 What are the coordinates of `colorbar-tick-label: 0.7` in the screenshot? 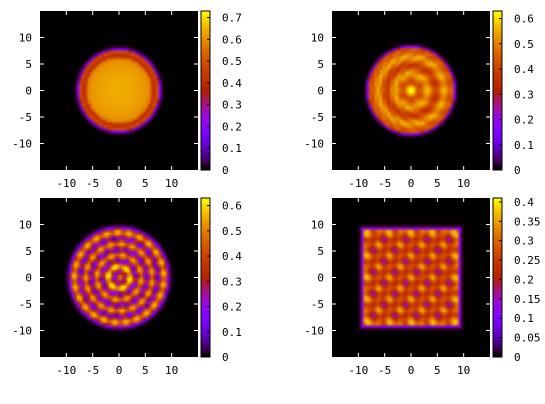 It's located at (232, 18).